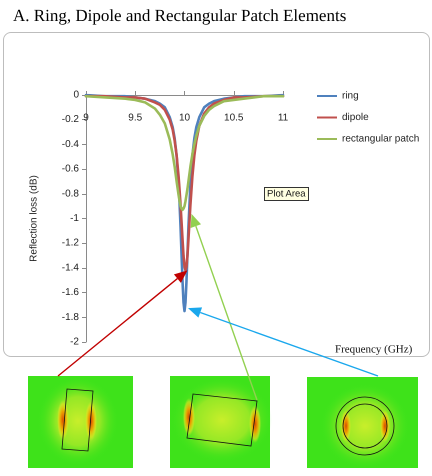 The height and width of the screenshot is (476, 432). I want to click on y-tick-label: -0.6, so click(71, 169).